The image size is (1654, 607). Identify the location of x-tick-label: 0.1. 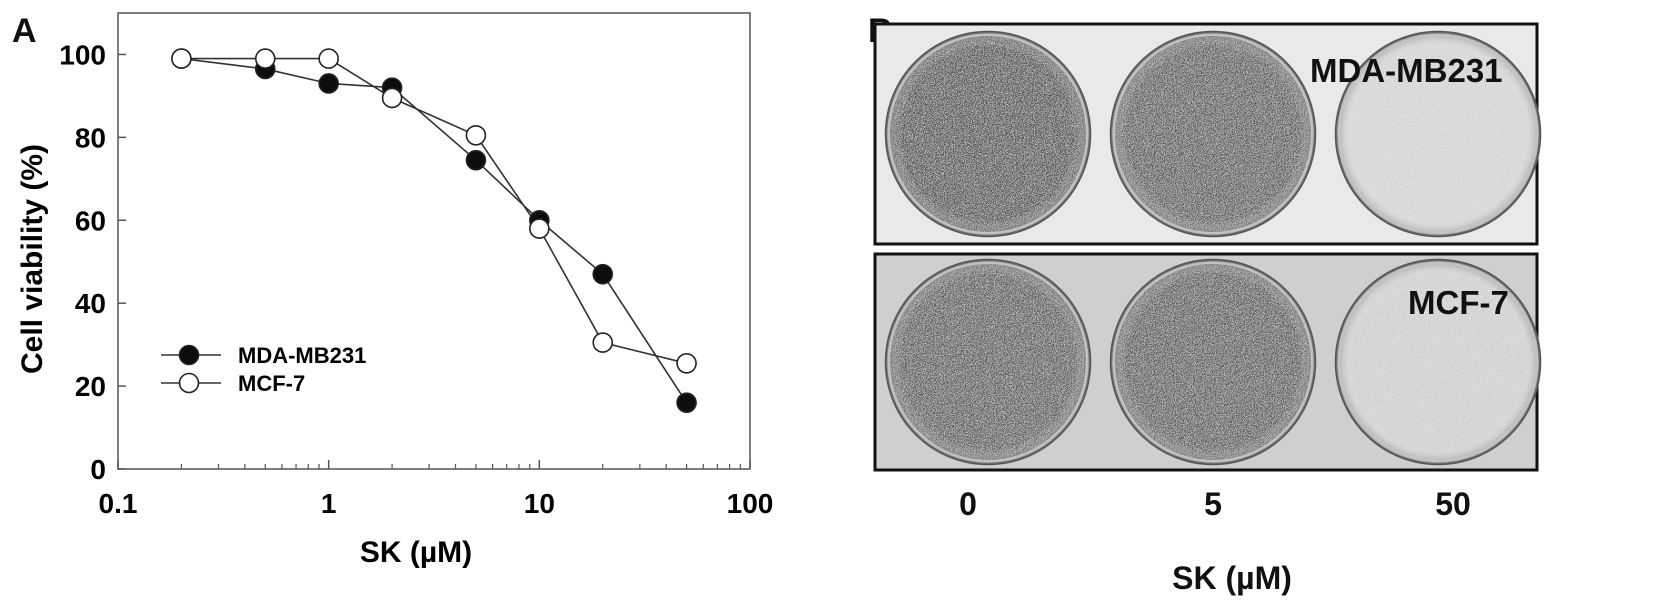
(118, 503).